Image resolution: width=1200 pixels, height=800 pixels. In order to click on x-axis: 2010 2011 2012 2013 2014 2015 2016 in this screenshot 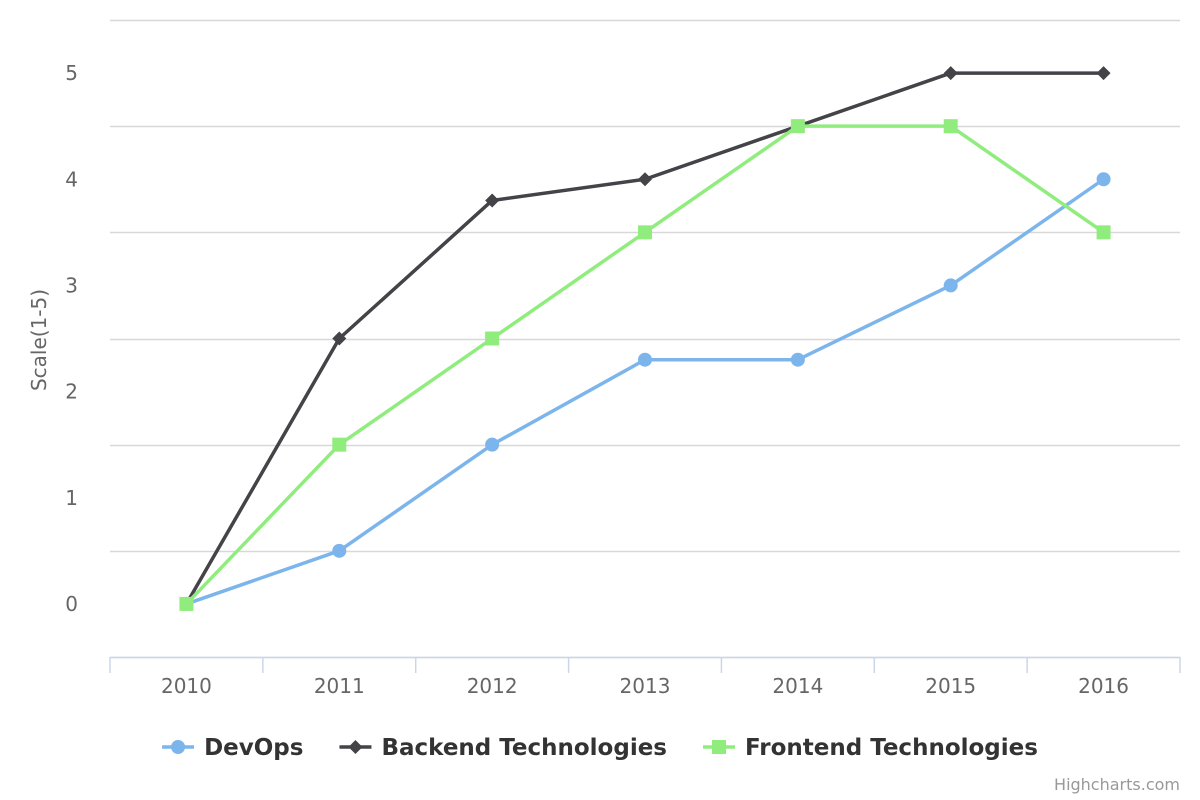, I will do `click(645, 677)`.